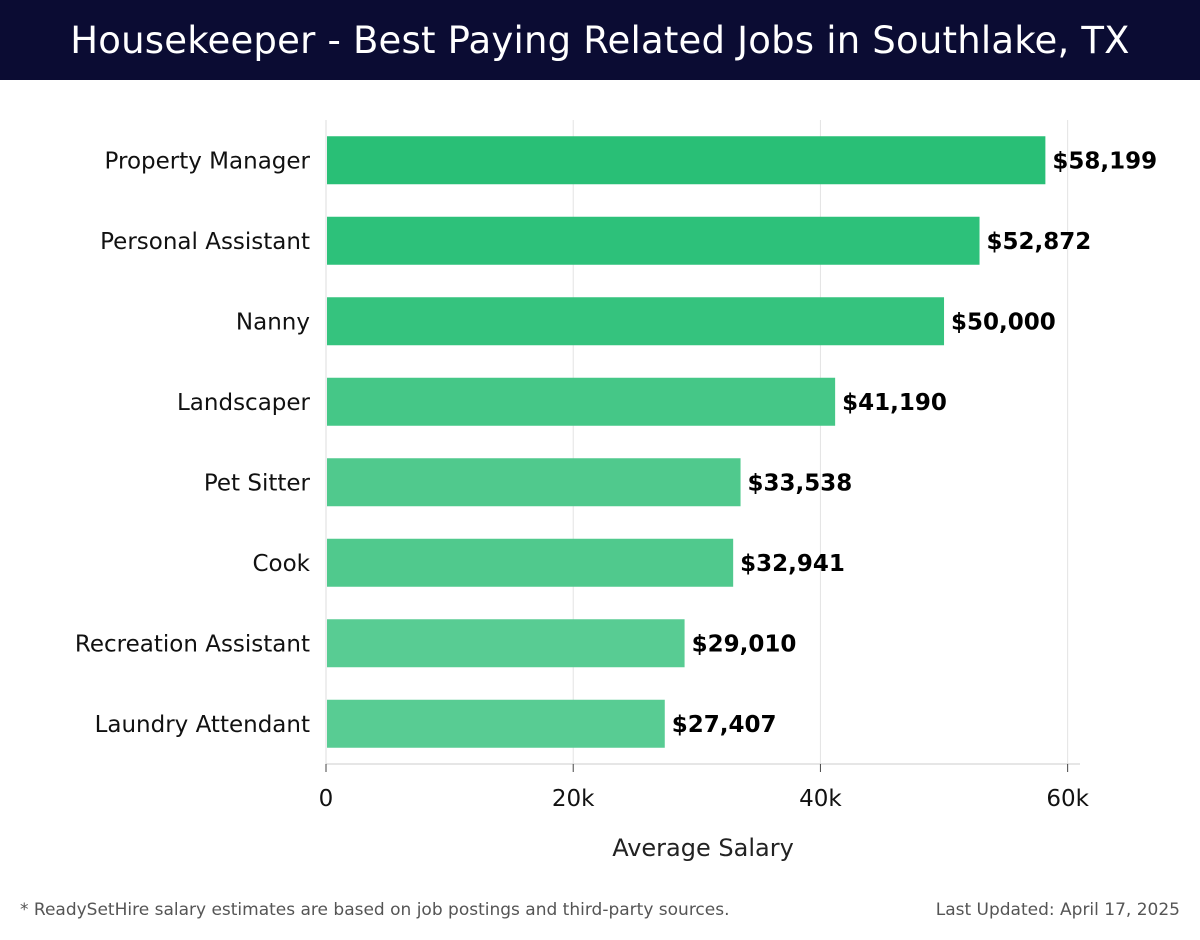  I want to click on x-tick-label: 20k, so click(573, 799).